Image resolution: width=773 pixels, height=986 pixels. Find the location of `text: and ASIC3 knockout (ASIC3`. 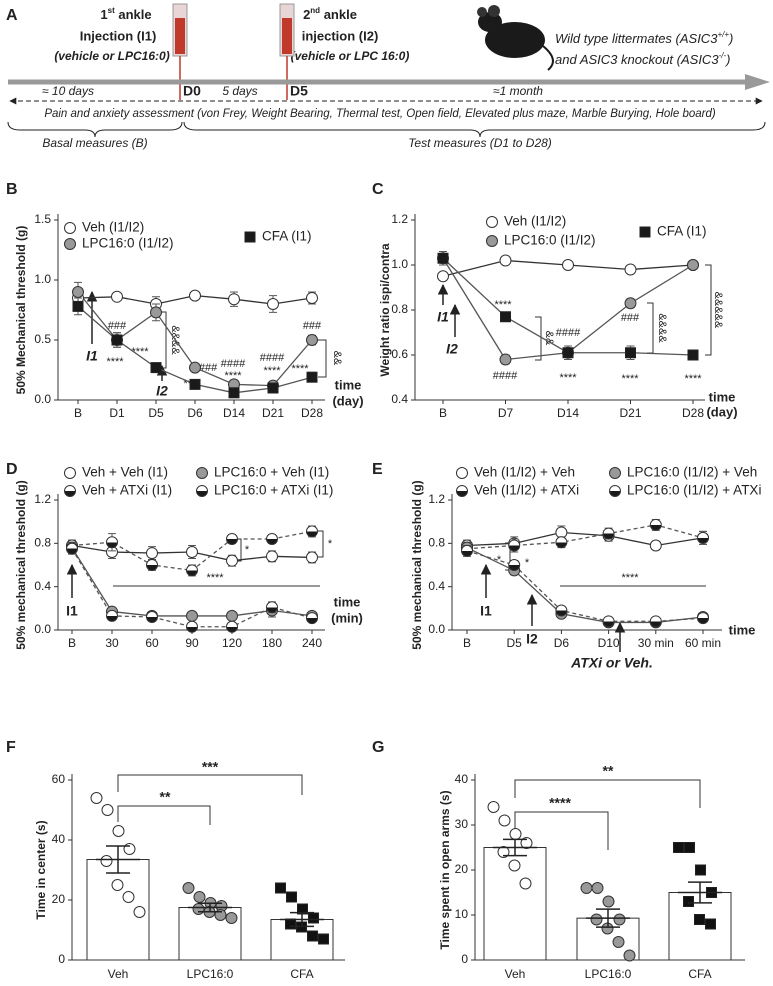

text: and ASIC3 knockout (ASIC3 is located at coordinates (637, 59).